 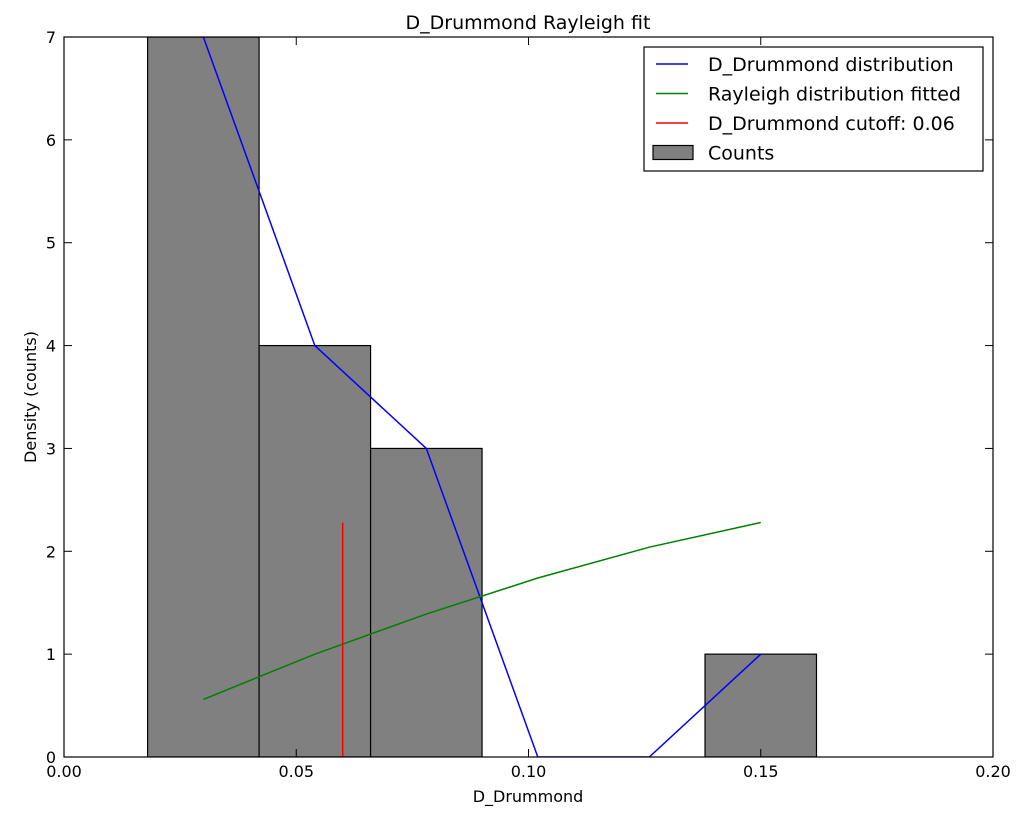 What do you see at coordinates (831, 65) in the screenshot?
I see `legend-label: D_Drummond distribution` at bounding box center [831, 65].